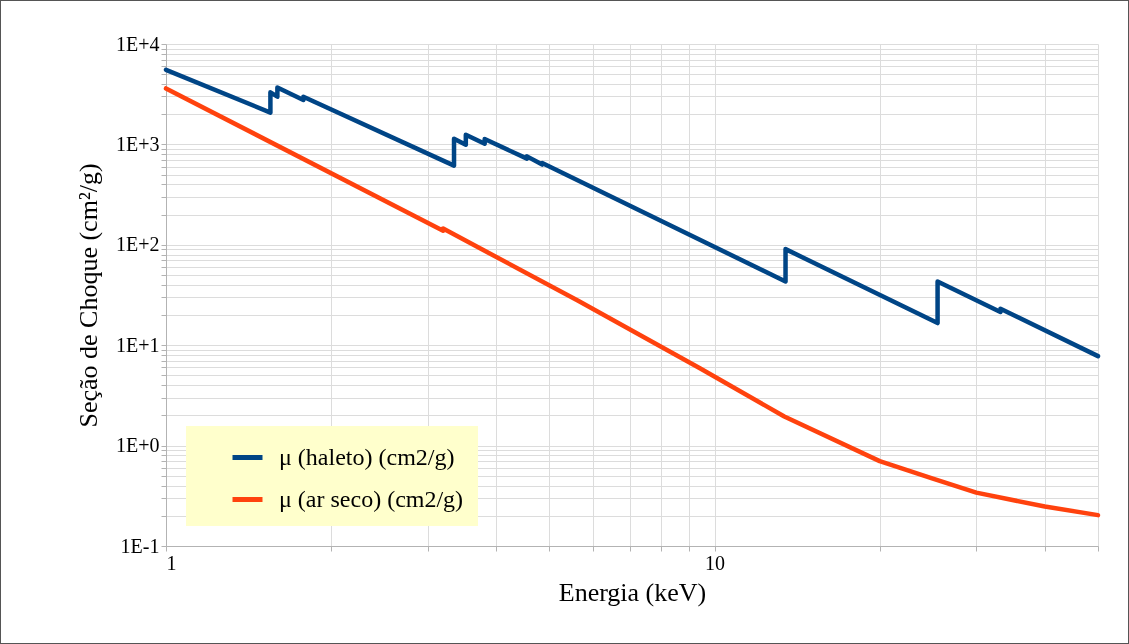  What do you see at coordinates (138, 344) in the screenshot?
I see `y-tick-label: 1E+1` at bounding box center [138, 344].